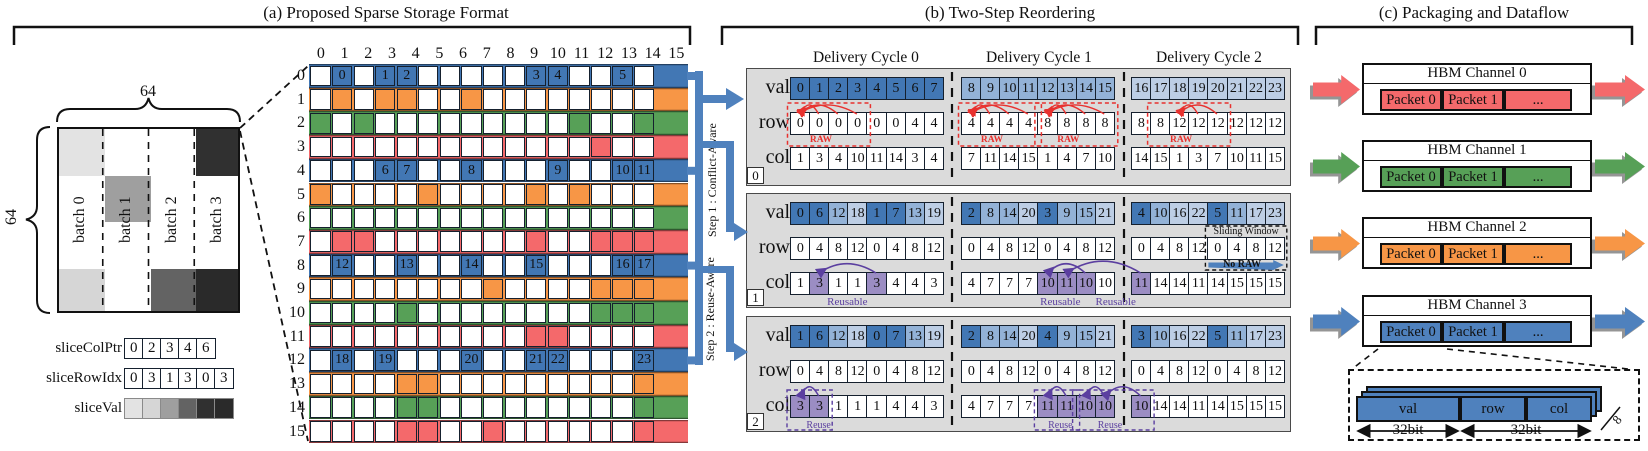 The image size is (1648, 451). Describe the element at coordinates (990, 406) in the screenshot. I see `col-cell: 7` at that location.